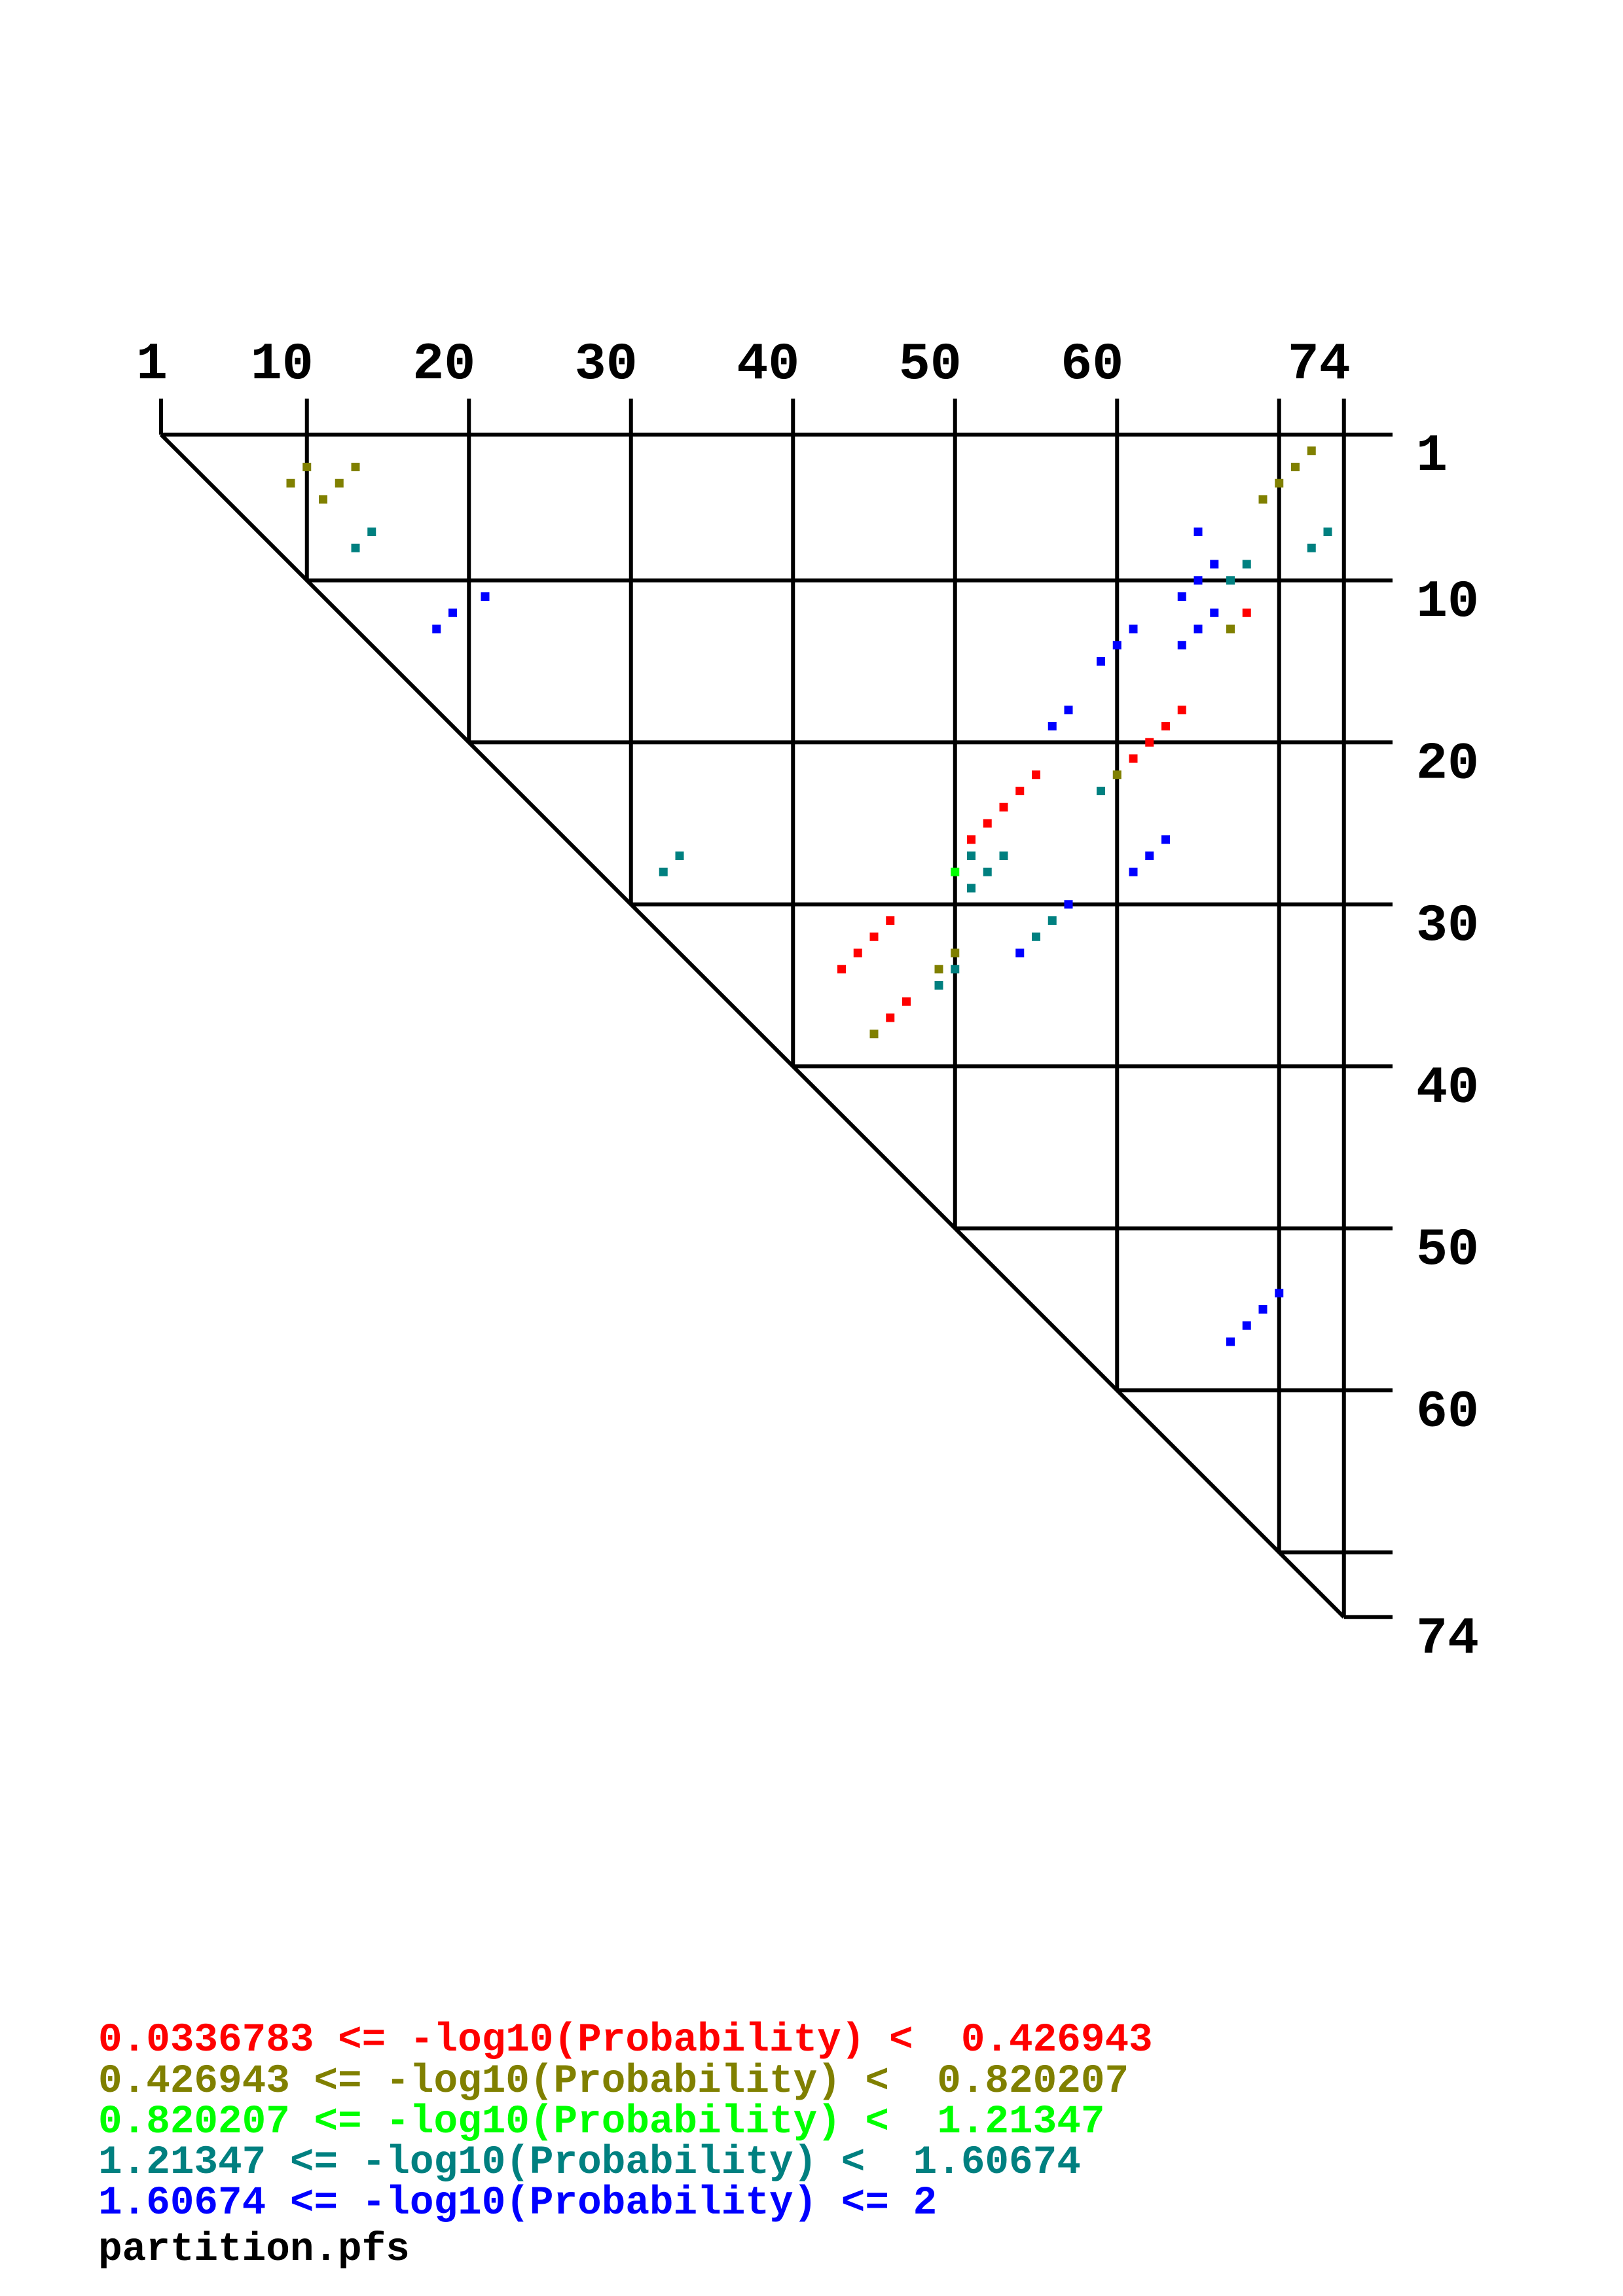  What do you see at coordinates (1447, 926) in the screenshot?
I see `y-tick-label: 30` at bounding box center [1447, 926].